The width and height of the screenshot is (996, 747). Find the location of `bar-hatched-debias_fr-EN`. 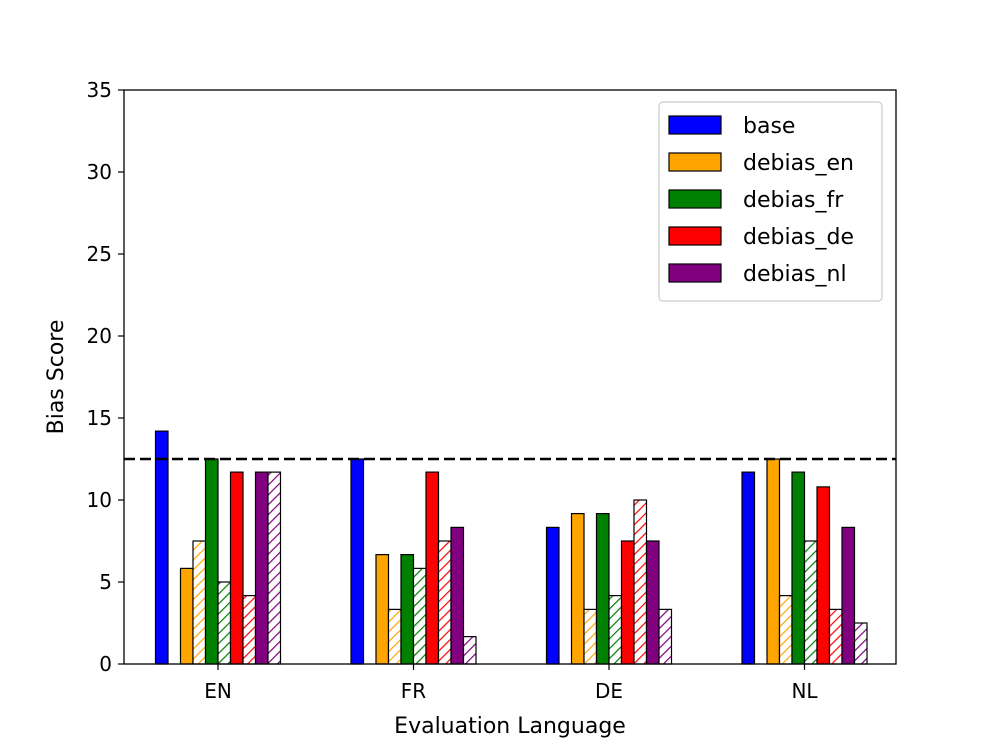

bar-hatched-debias_fr-EN is located at coordinates (224, 623).